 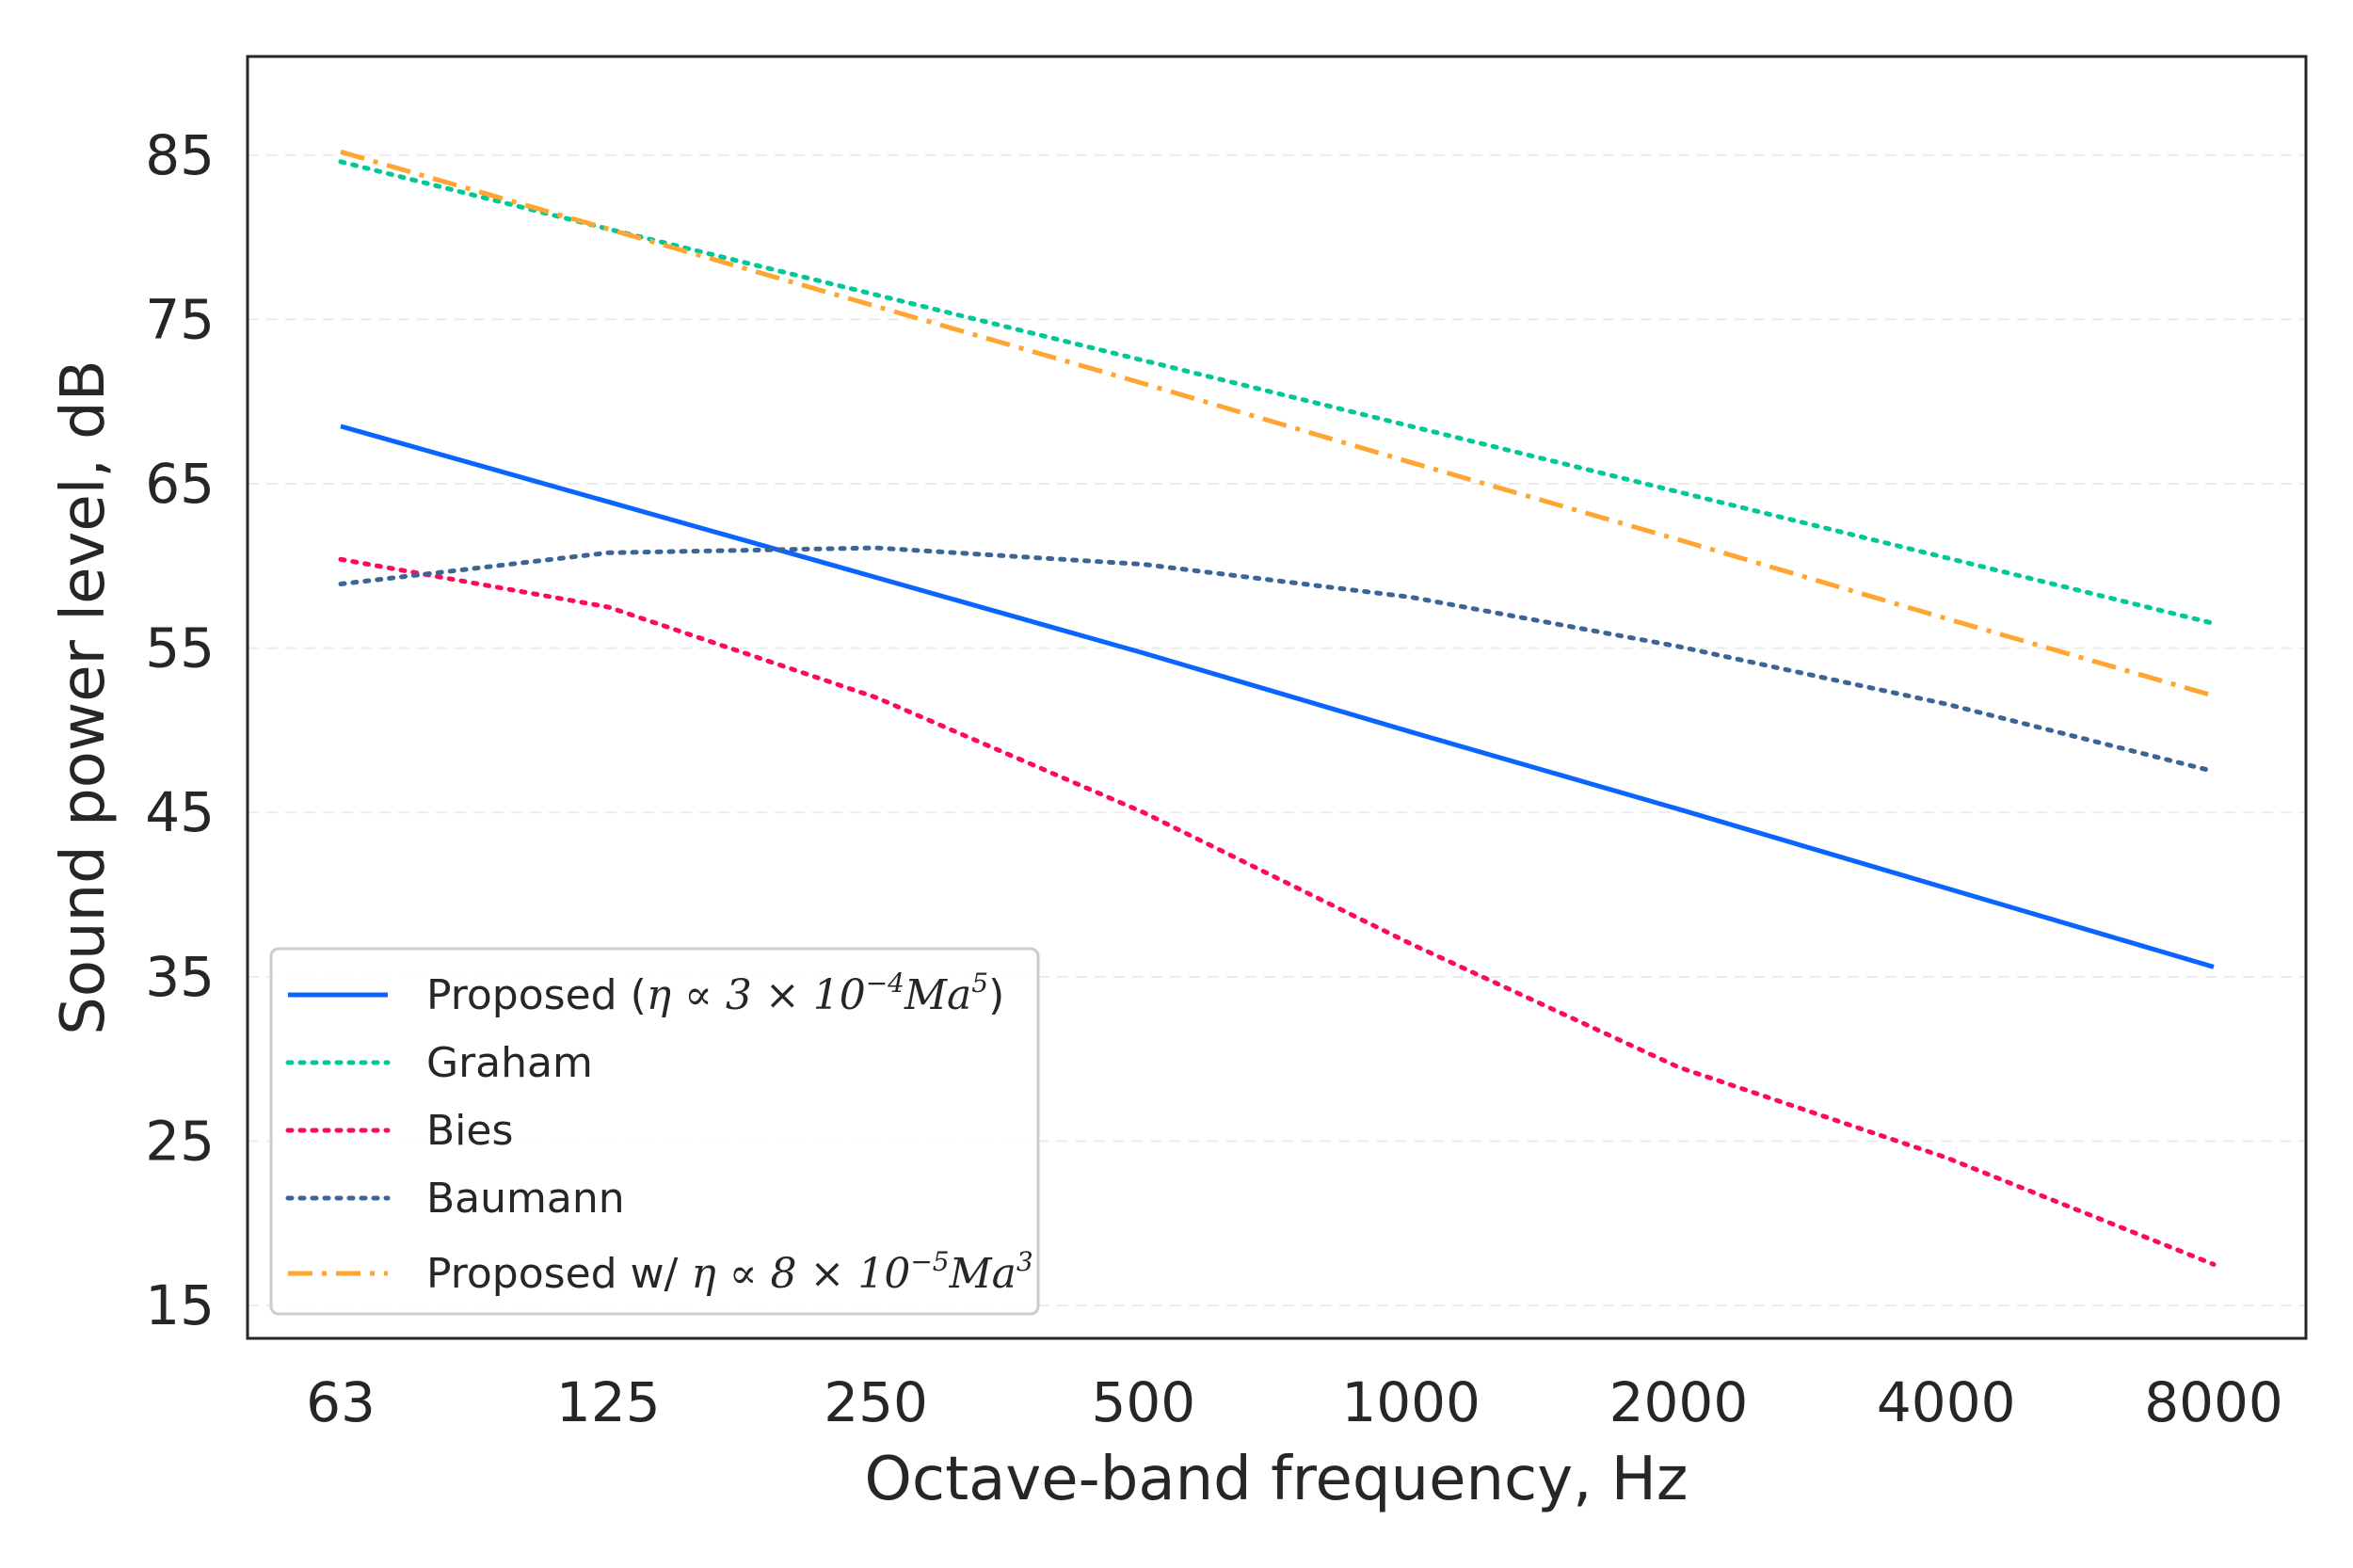 I want to click on x-tick-label: 8000, so click(x=2213, y=1402).